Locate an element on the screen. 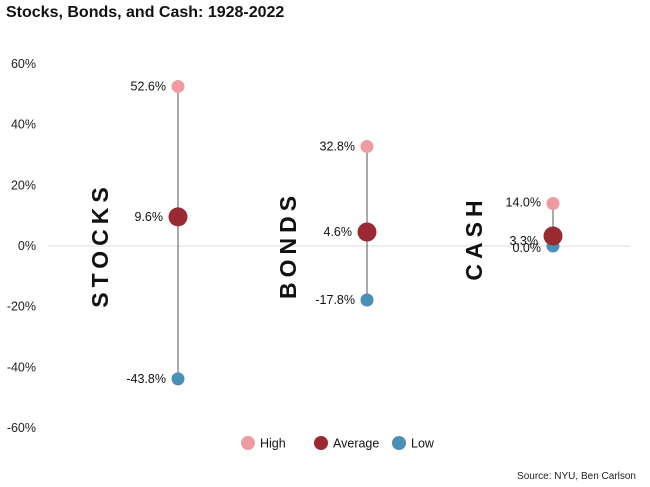  category-label-cash: CASH is located at coordinates (474, 237).